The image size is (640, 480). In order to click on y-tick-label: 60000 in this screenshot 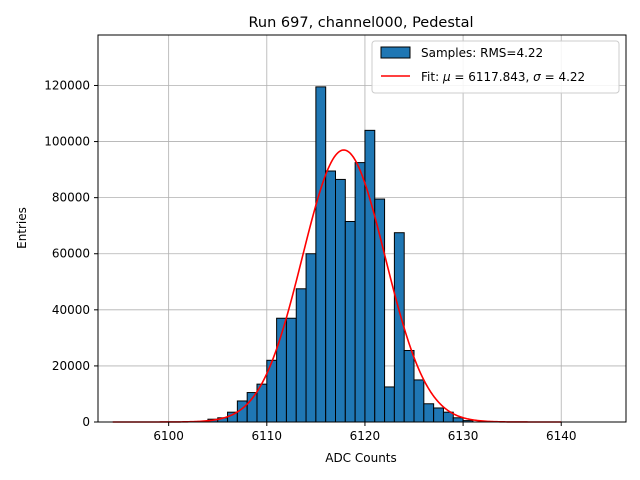, I will do `click(71, 254)`.